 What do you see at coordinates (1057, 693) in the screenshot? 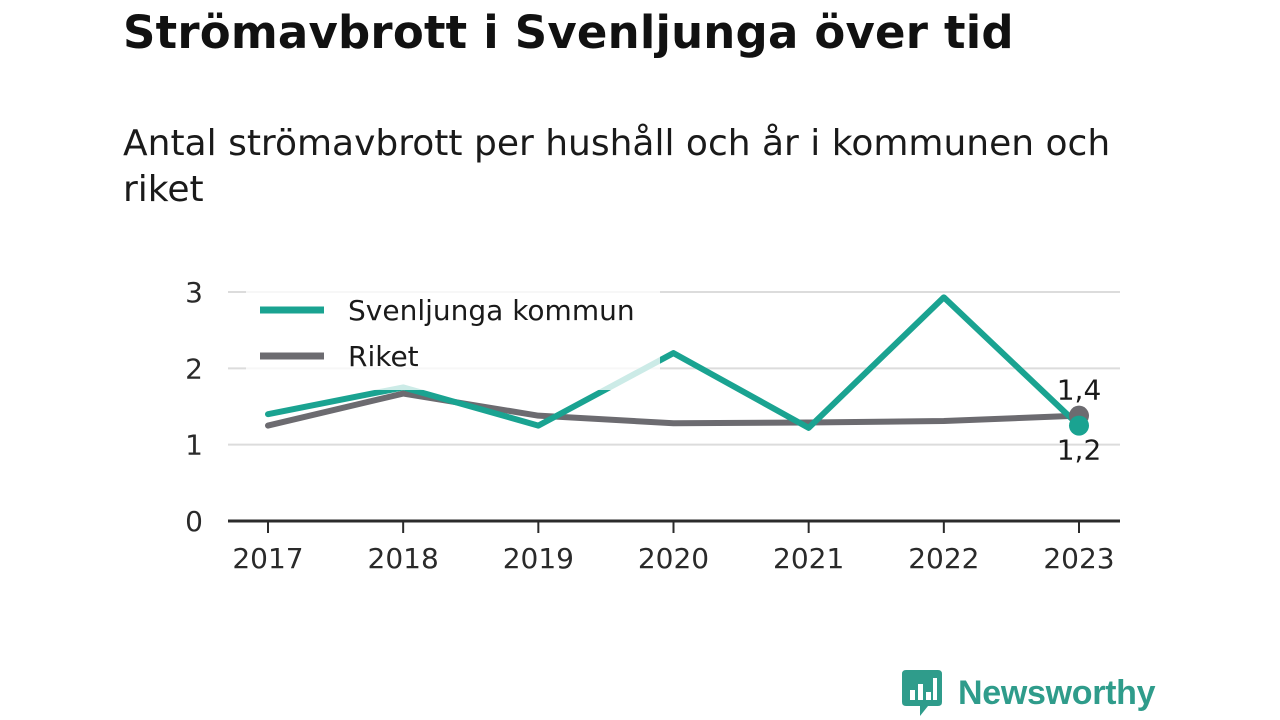
I see `brand-name: Newsworthy` at bounding box center [1057, 693].